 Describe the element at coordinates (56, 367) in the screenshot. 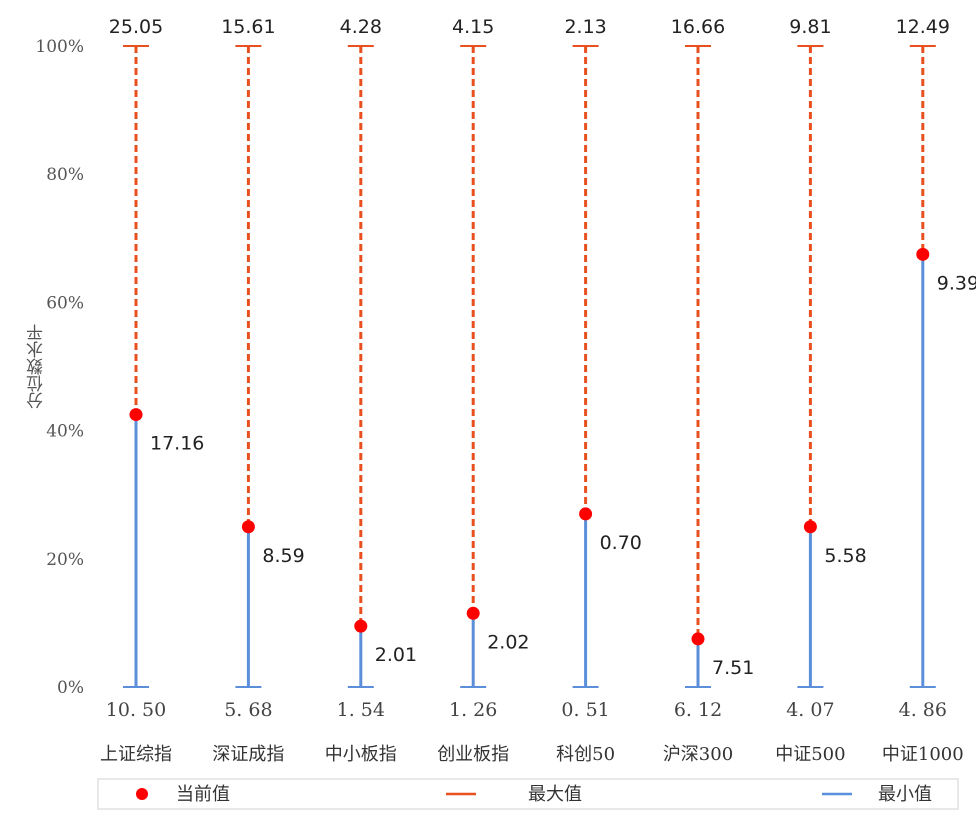

I see `y-axis: 0% 20% 40% 60% 80% 100% 分位数水平` at that location.